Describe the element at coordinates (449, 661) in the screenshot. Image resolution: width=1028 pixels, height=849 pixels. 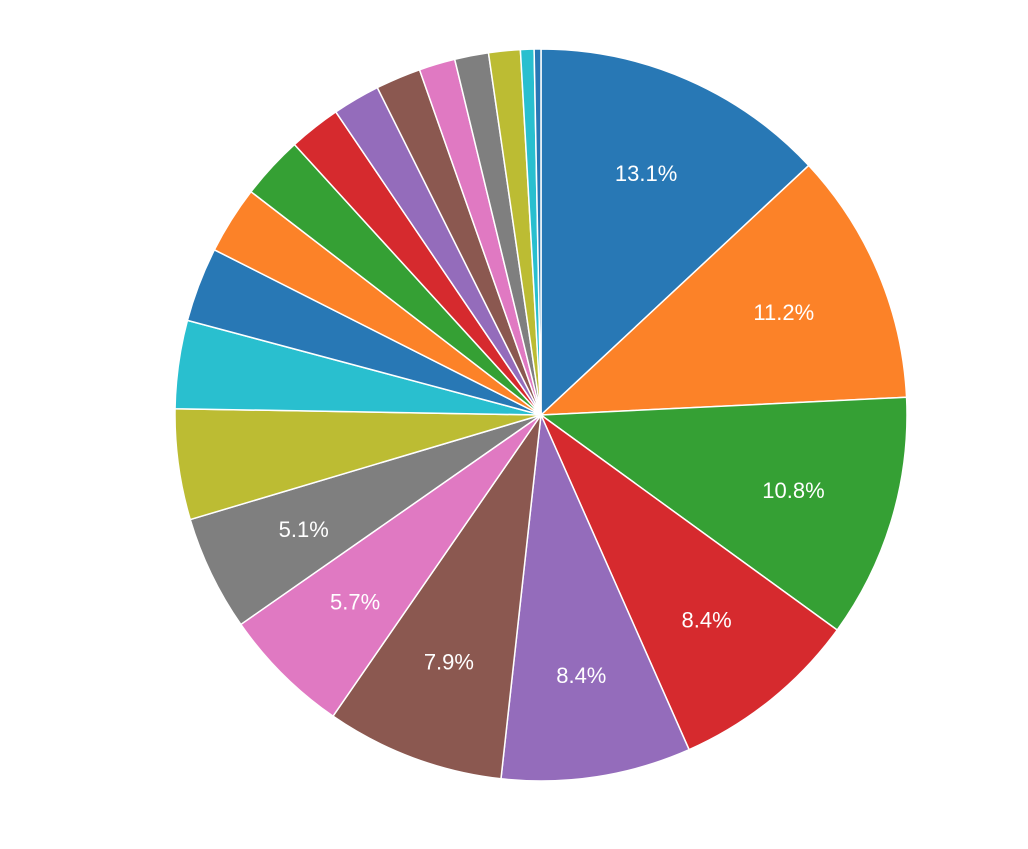
I see `slice-label-6: 7.9%` at that location.